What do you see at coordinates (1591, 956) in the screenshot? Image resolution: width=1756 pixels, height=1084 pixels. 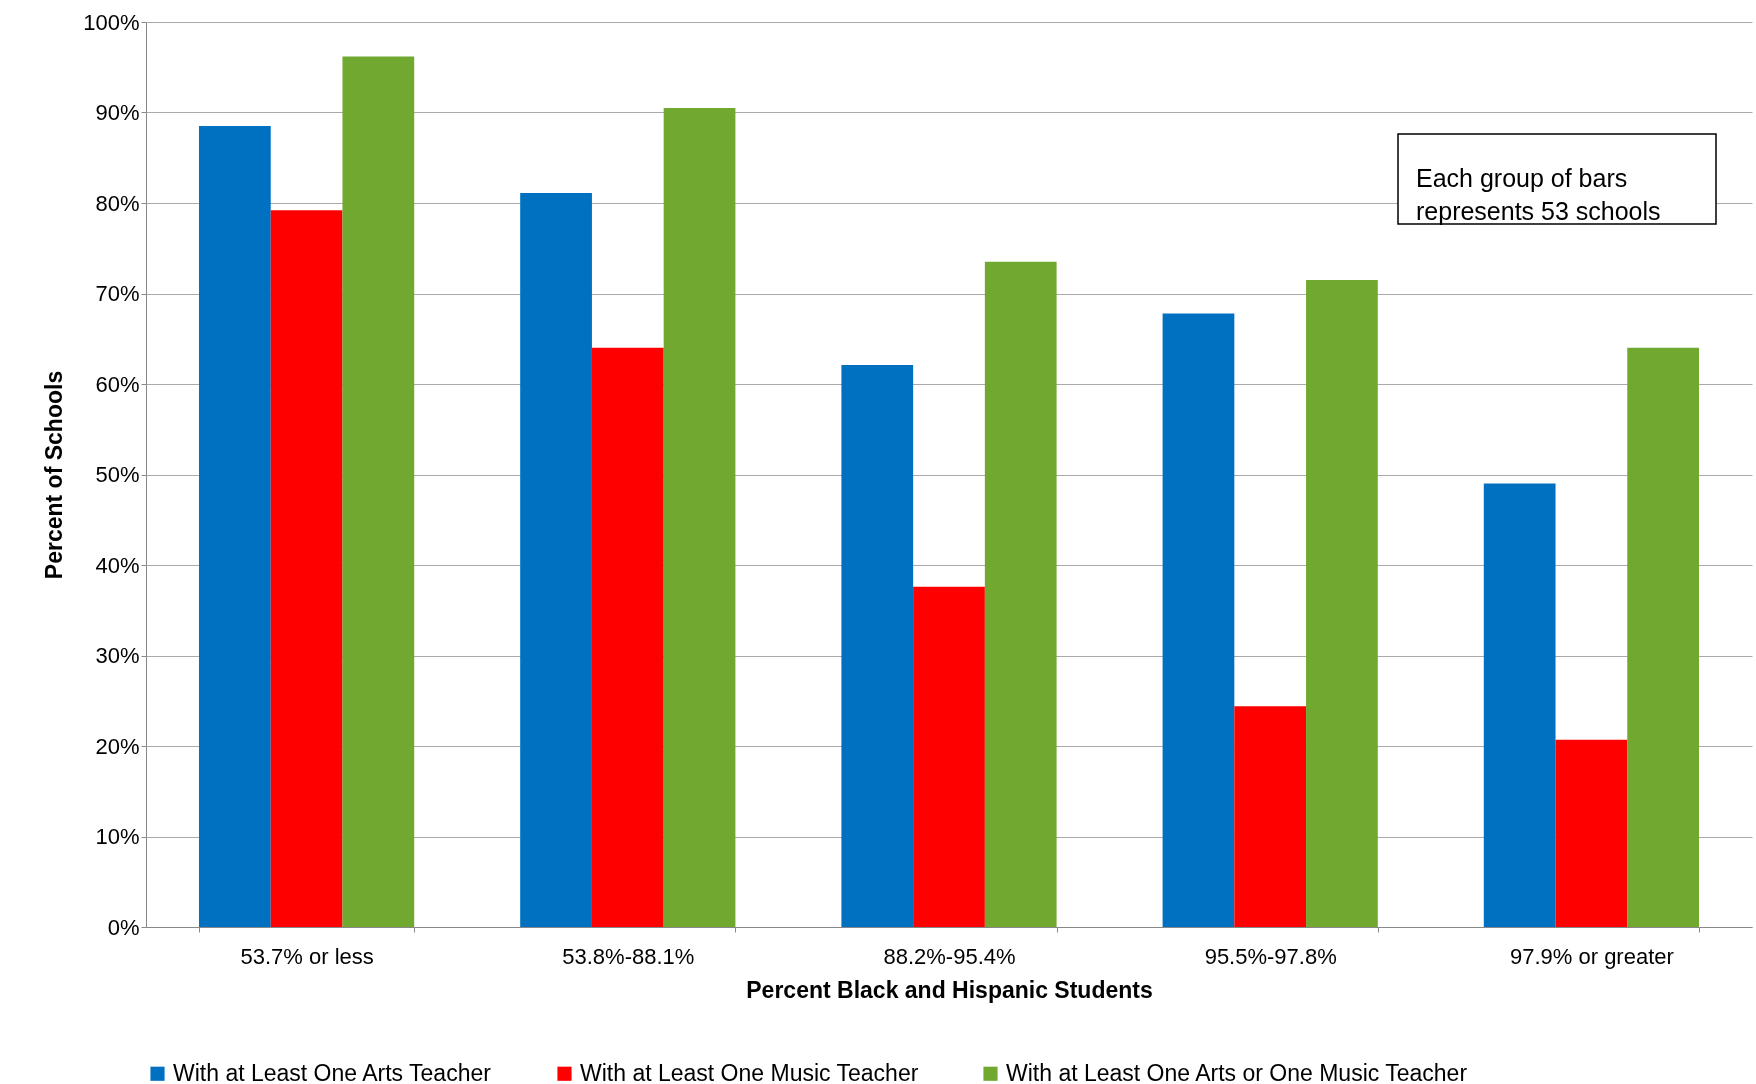 I see `x-tick-label: 97.9% or greater` at bounding box center [1591, 956].